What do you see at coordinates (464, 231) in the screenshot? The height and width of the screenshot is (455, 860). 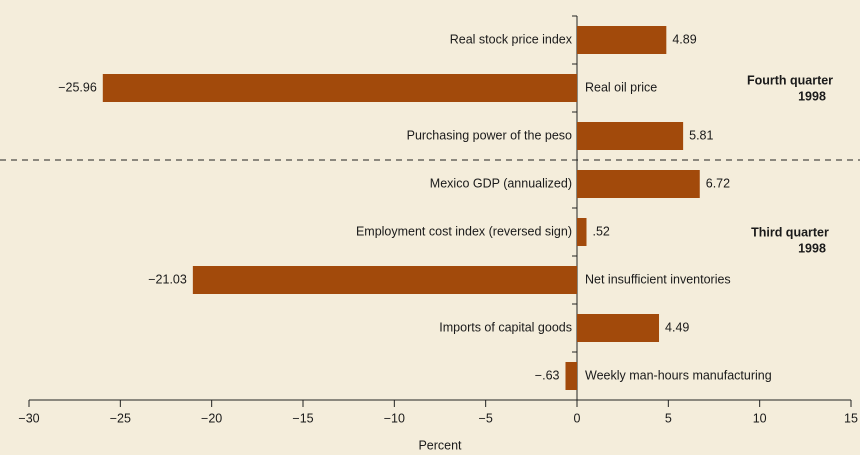 I see `category-label: Employment cost index (reversed sign)` at bounding box center [464, 231].